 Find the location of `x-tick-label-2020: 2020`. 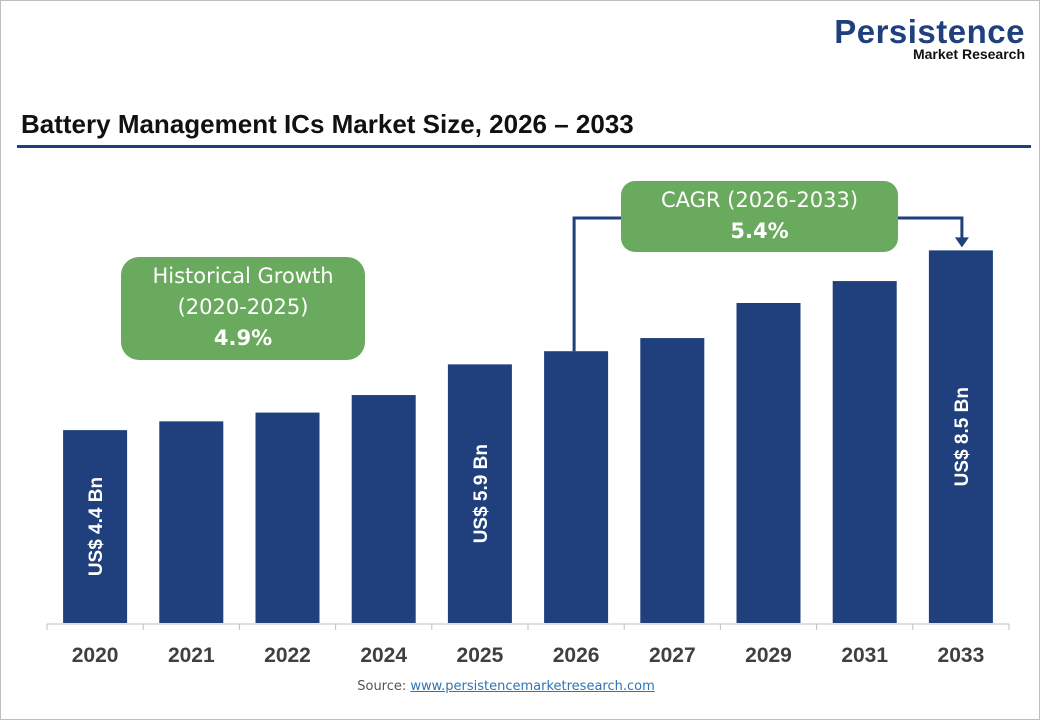

x-tick-label-2020: 2020 is located at coordinates (95, 655).